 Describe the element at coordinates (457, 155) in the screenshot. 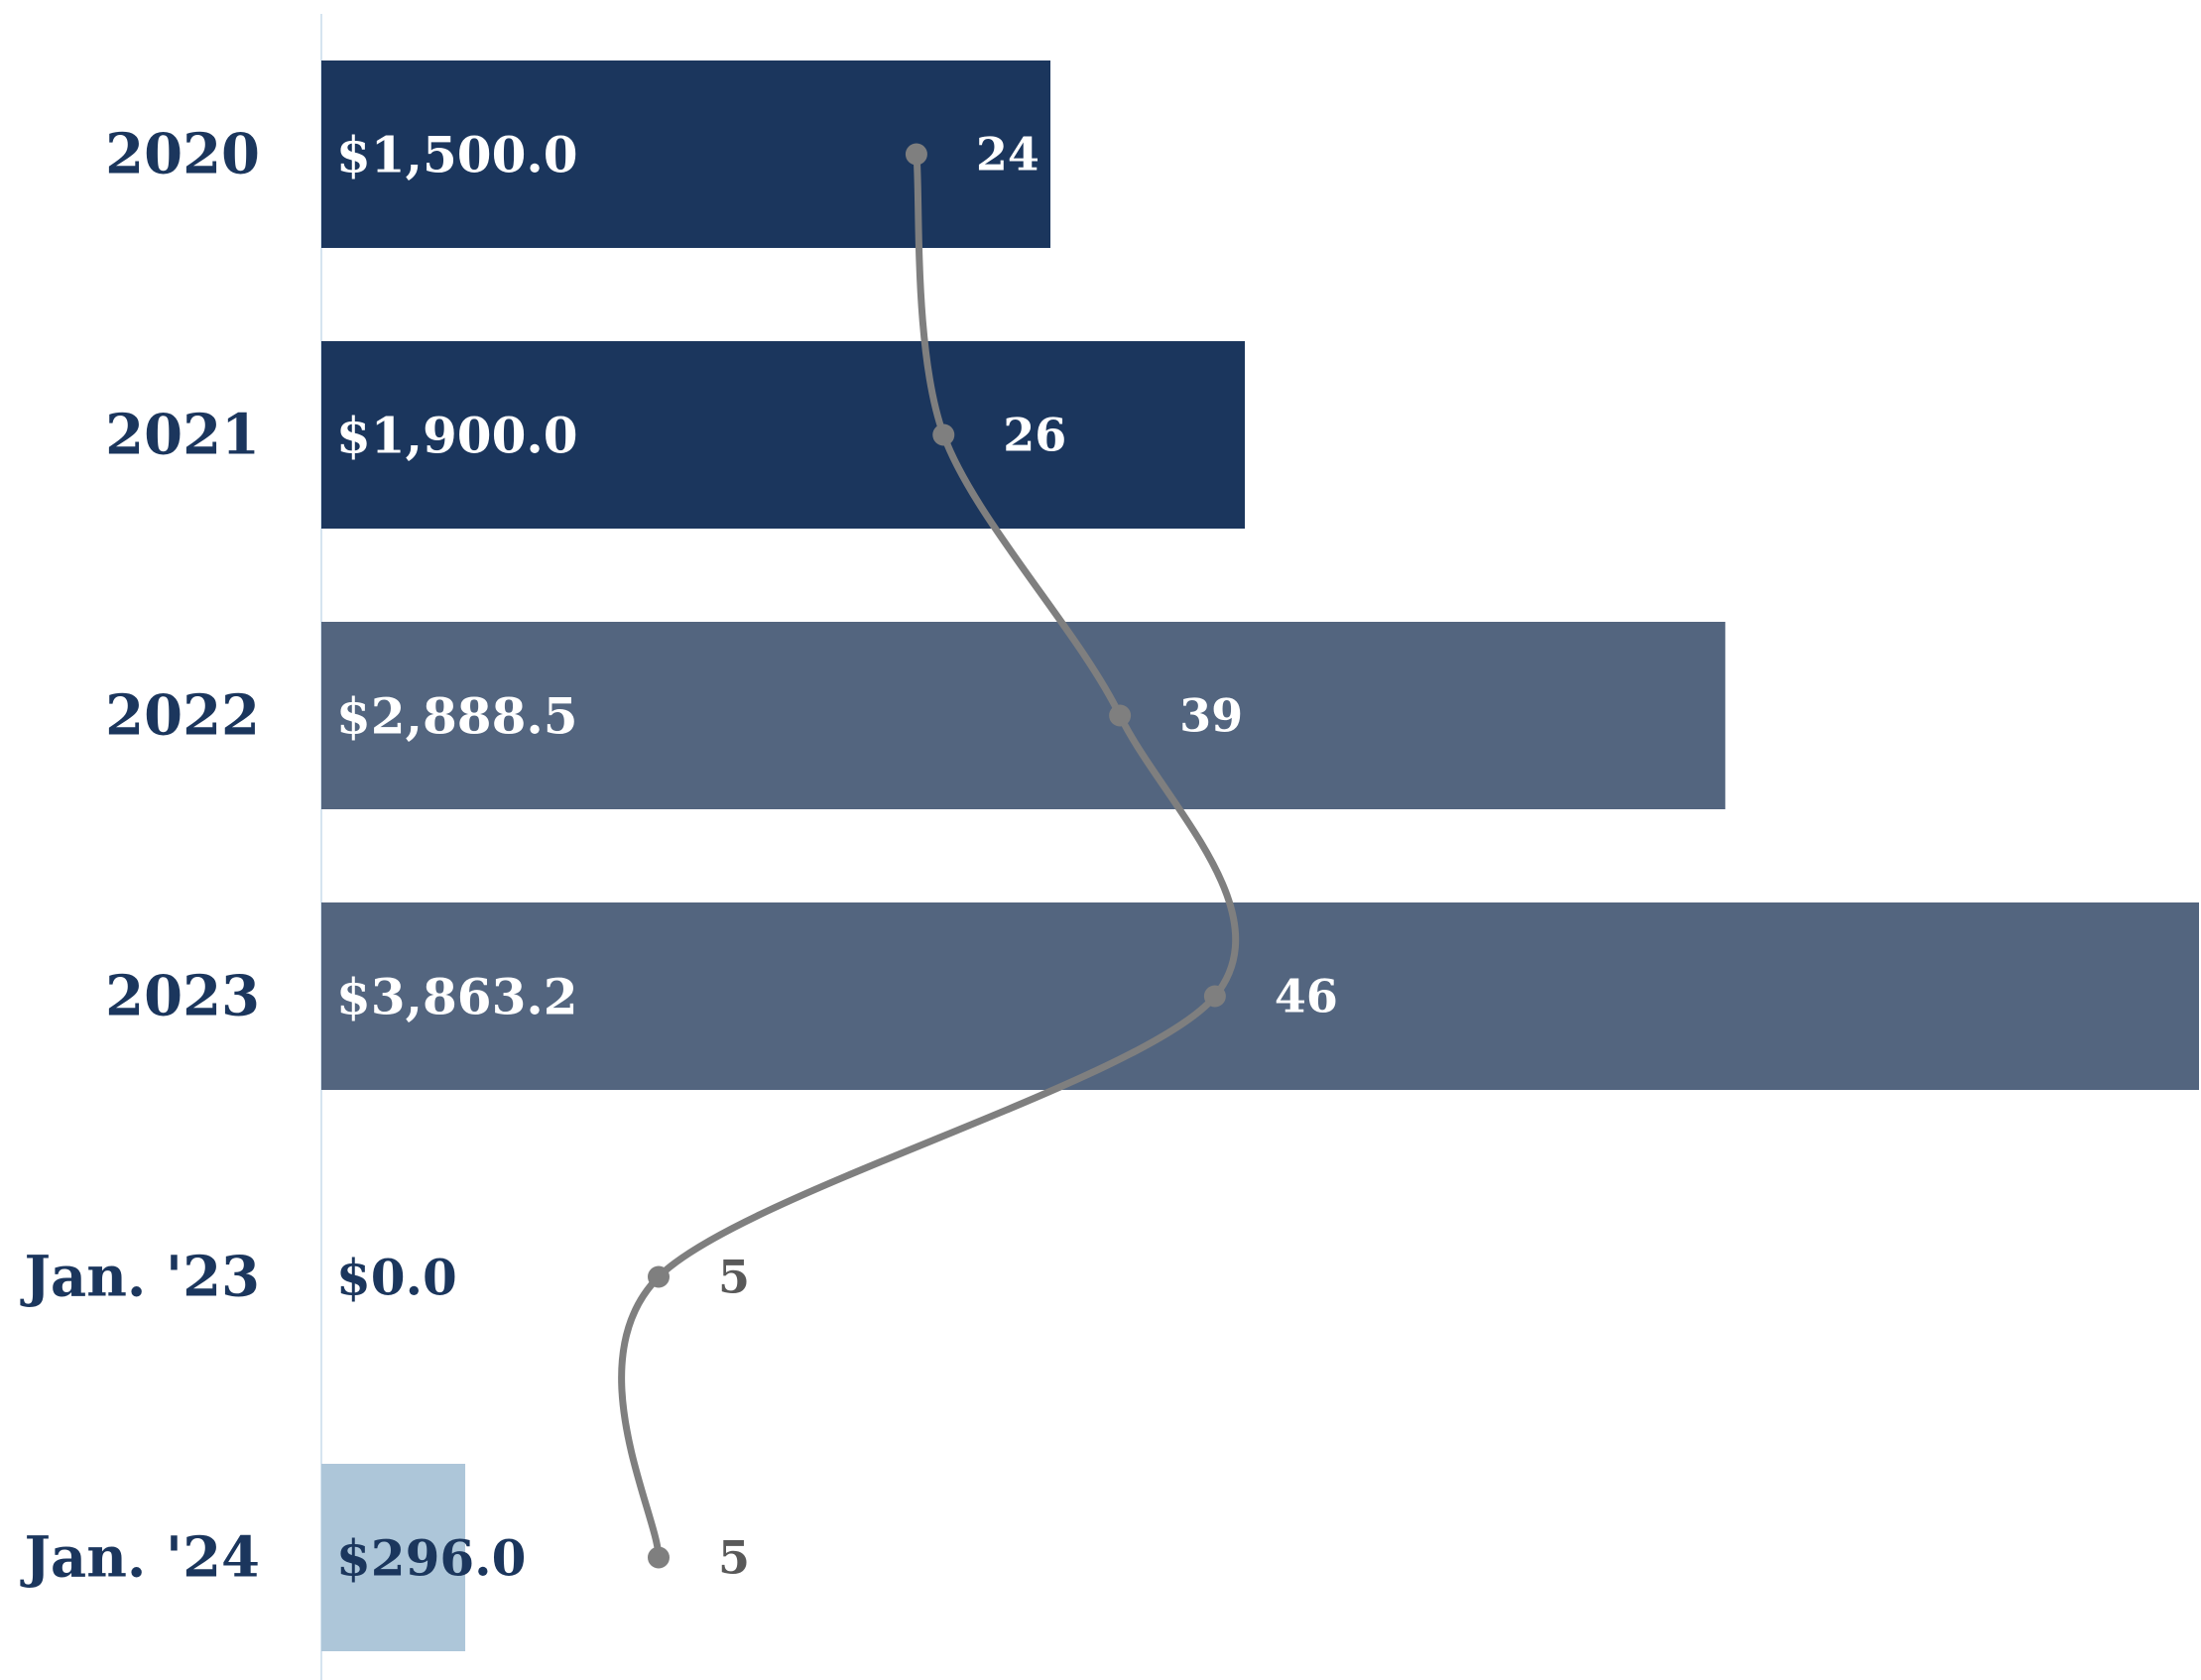

I see `bar-value-label-0: $1,500.0` at that location.